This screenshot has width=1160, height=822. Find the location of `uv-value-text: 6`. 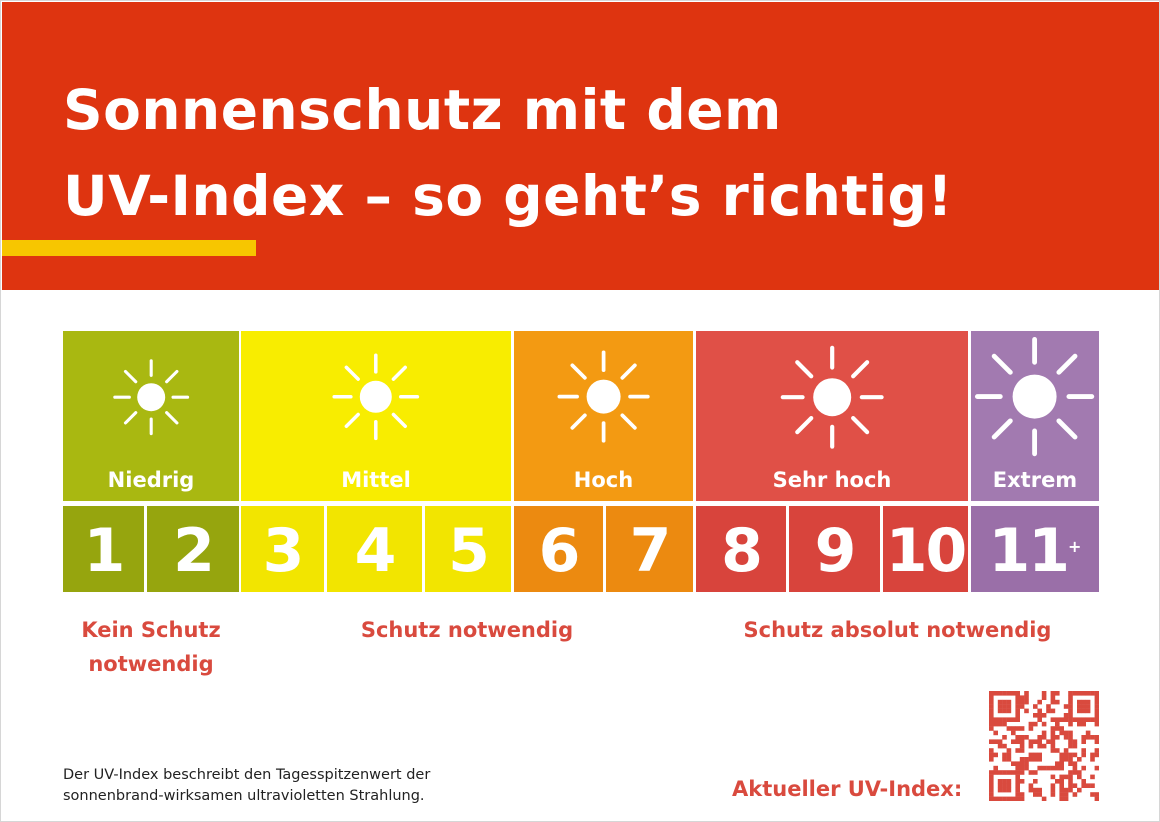

uv-value-text: 6 is located at coordinates (559, 551).